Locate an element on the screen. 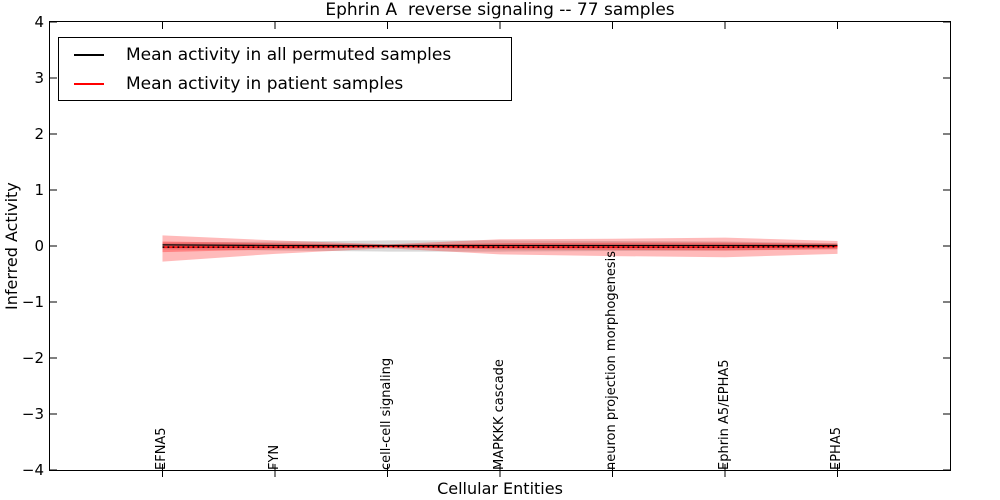 The image size is (1000, 500). band-patient-samples-std-band is located at coordinates (500, 248).